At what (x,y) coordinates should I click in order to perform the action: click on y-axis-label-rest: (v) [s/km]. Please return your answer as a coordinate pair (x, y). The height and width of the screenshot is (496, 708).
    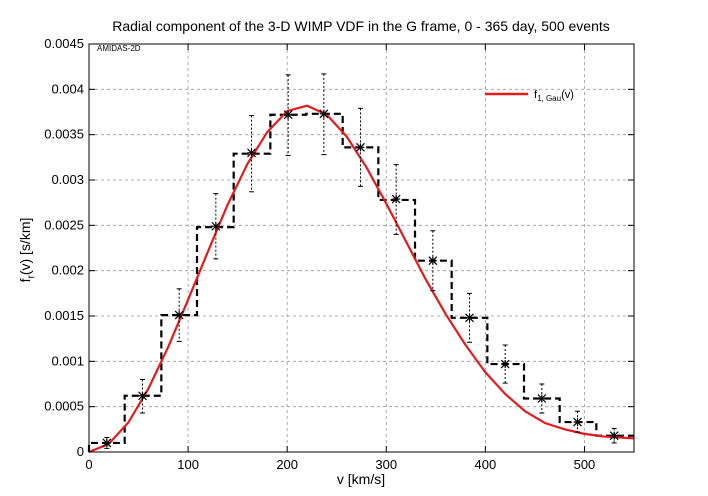
    Looking at the image, I should click on (25, 247).